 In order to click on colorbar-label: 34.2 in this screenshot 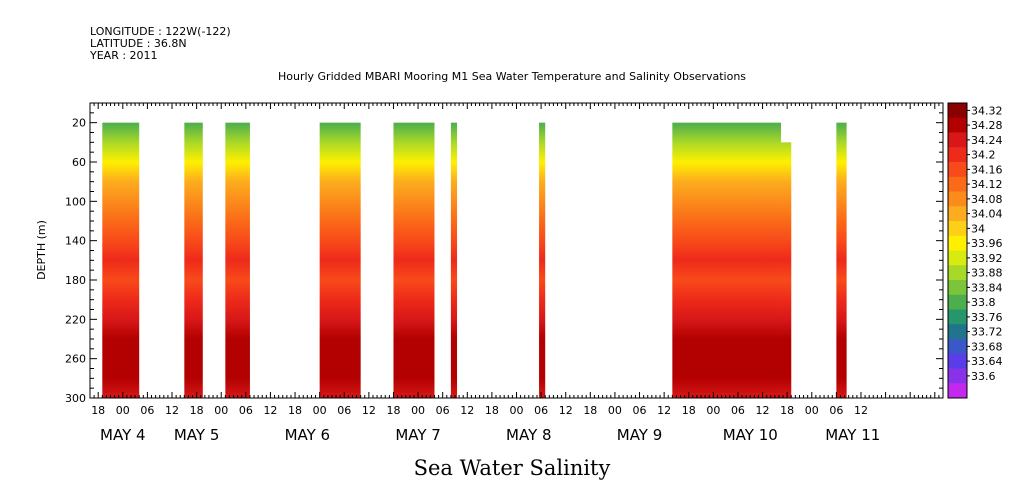, I will do `click(983, 155)`.